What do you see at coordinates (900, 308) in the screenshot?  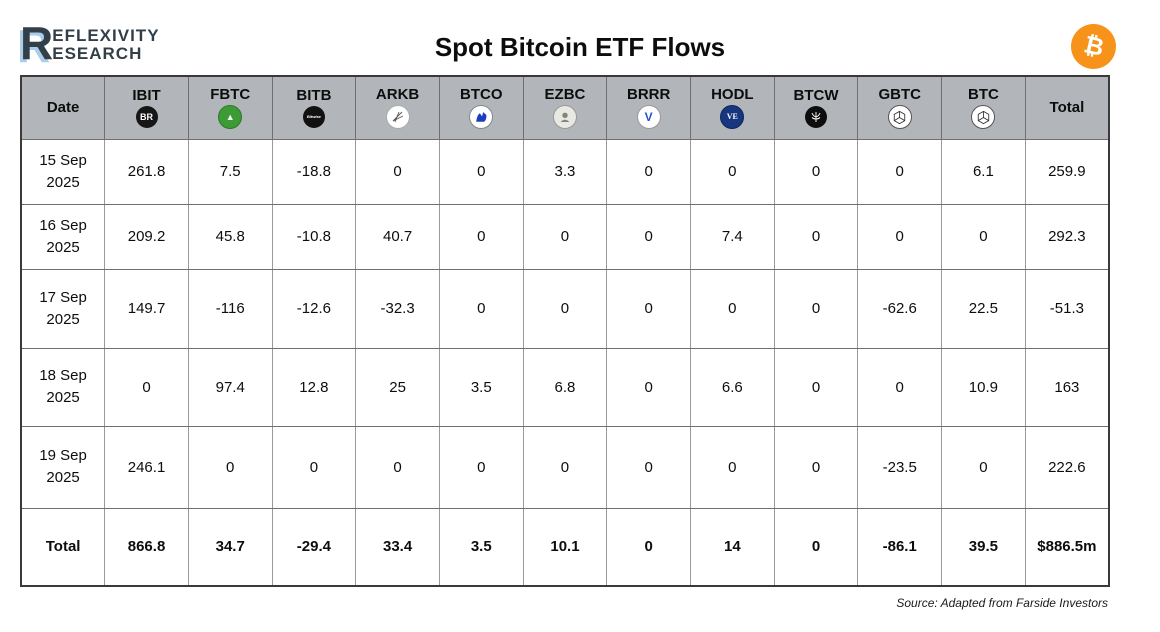 I see `flow-value-cell: -62.6` at bounding box center [900, 308].